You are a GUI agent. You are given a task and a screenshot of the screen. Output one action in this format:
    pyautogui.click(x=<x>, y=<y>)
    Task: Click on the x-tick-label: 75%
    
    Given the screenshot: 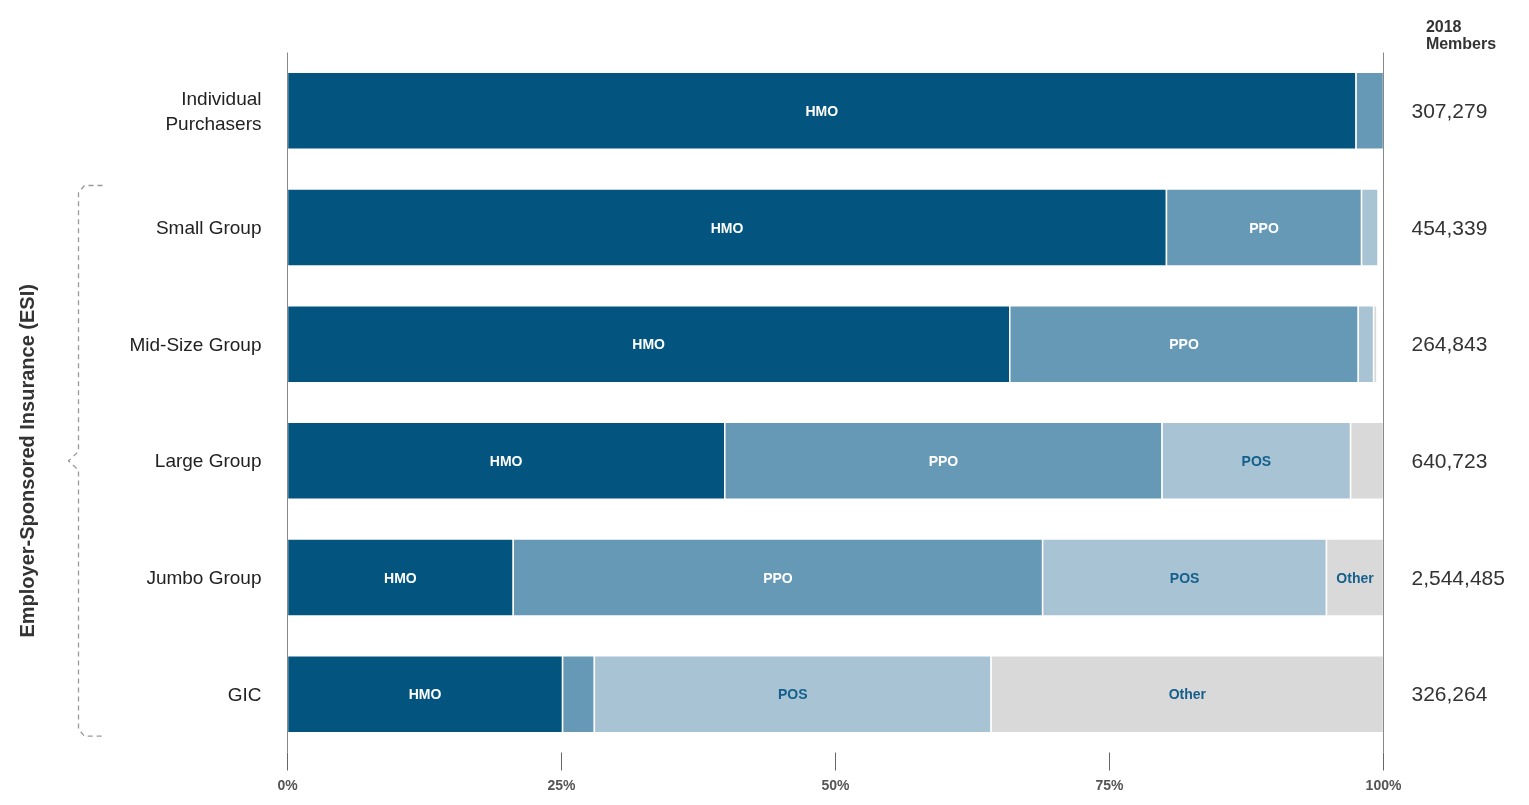 What is the action you would take?
    pyautogui.click(x=1110, y=784)
    